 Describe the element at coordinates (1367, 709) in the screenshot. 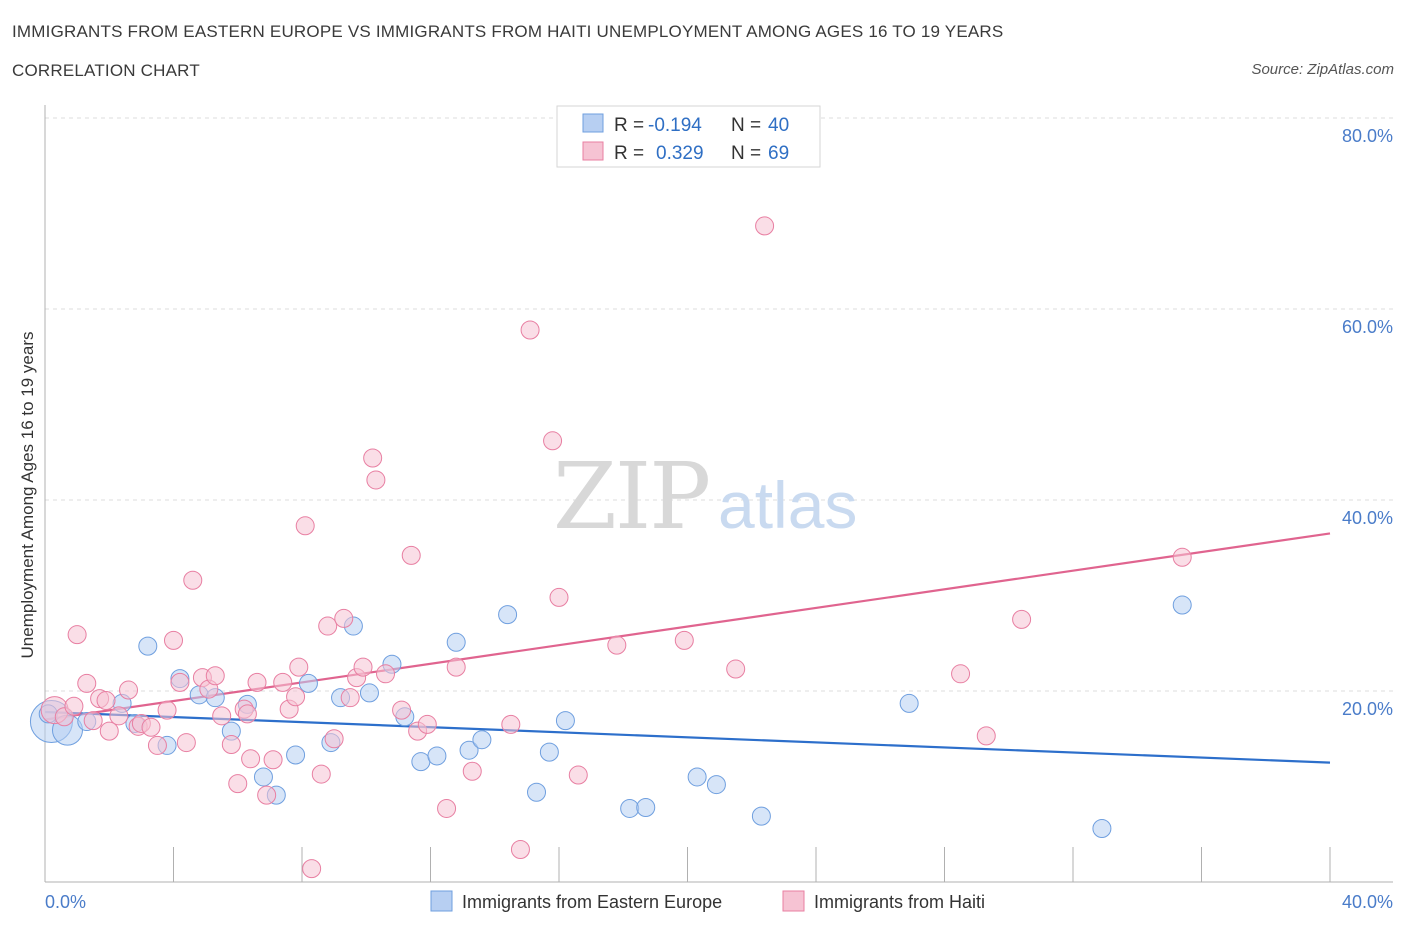

I see `y-tick-label-0: 20.0%` at that location.